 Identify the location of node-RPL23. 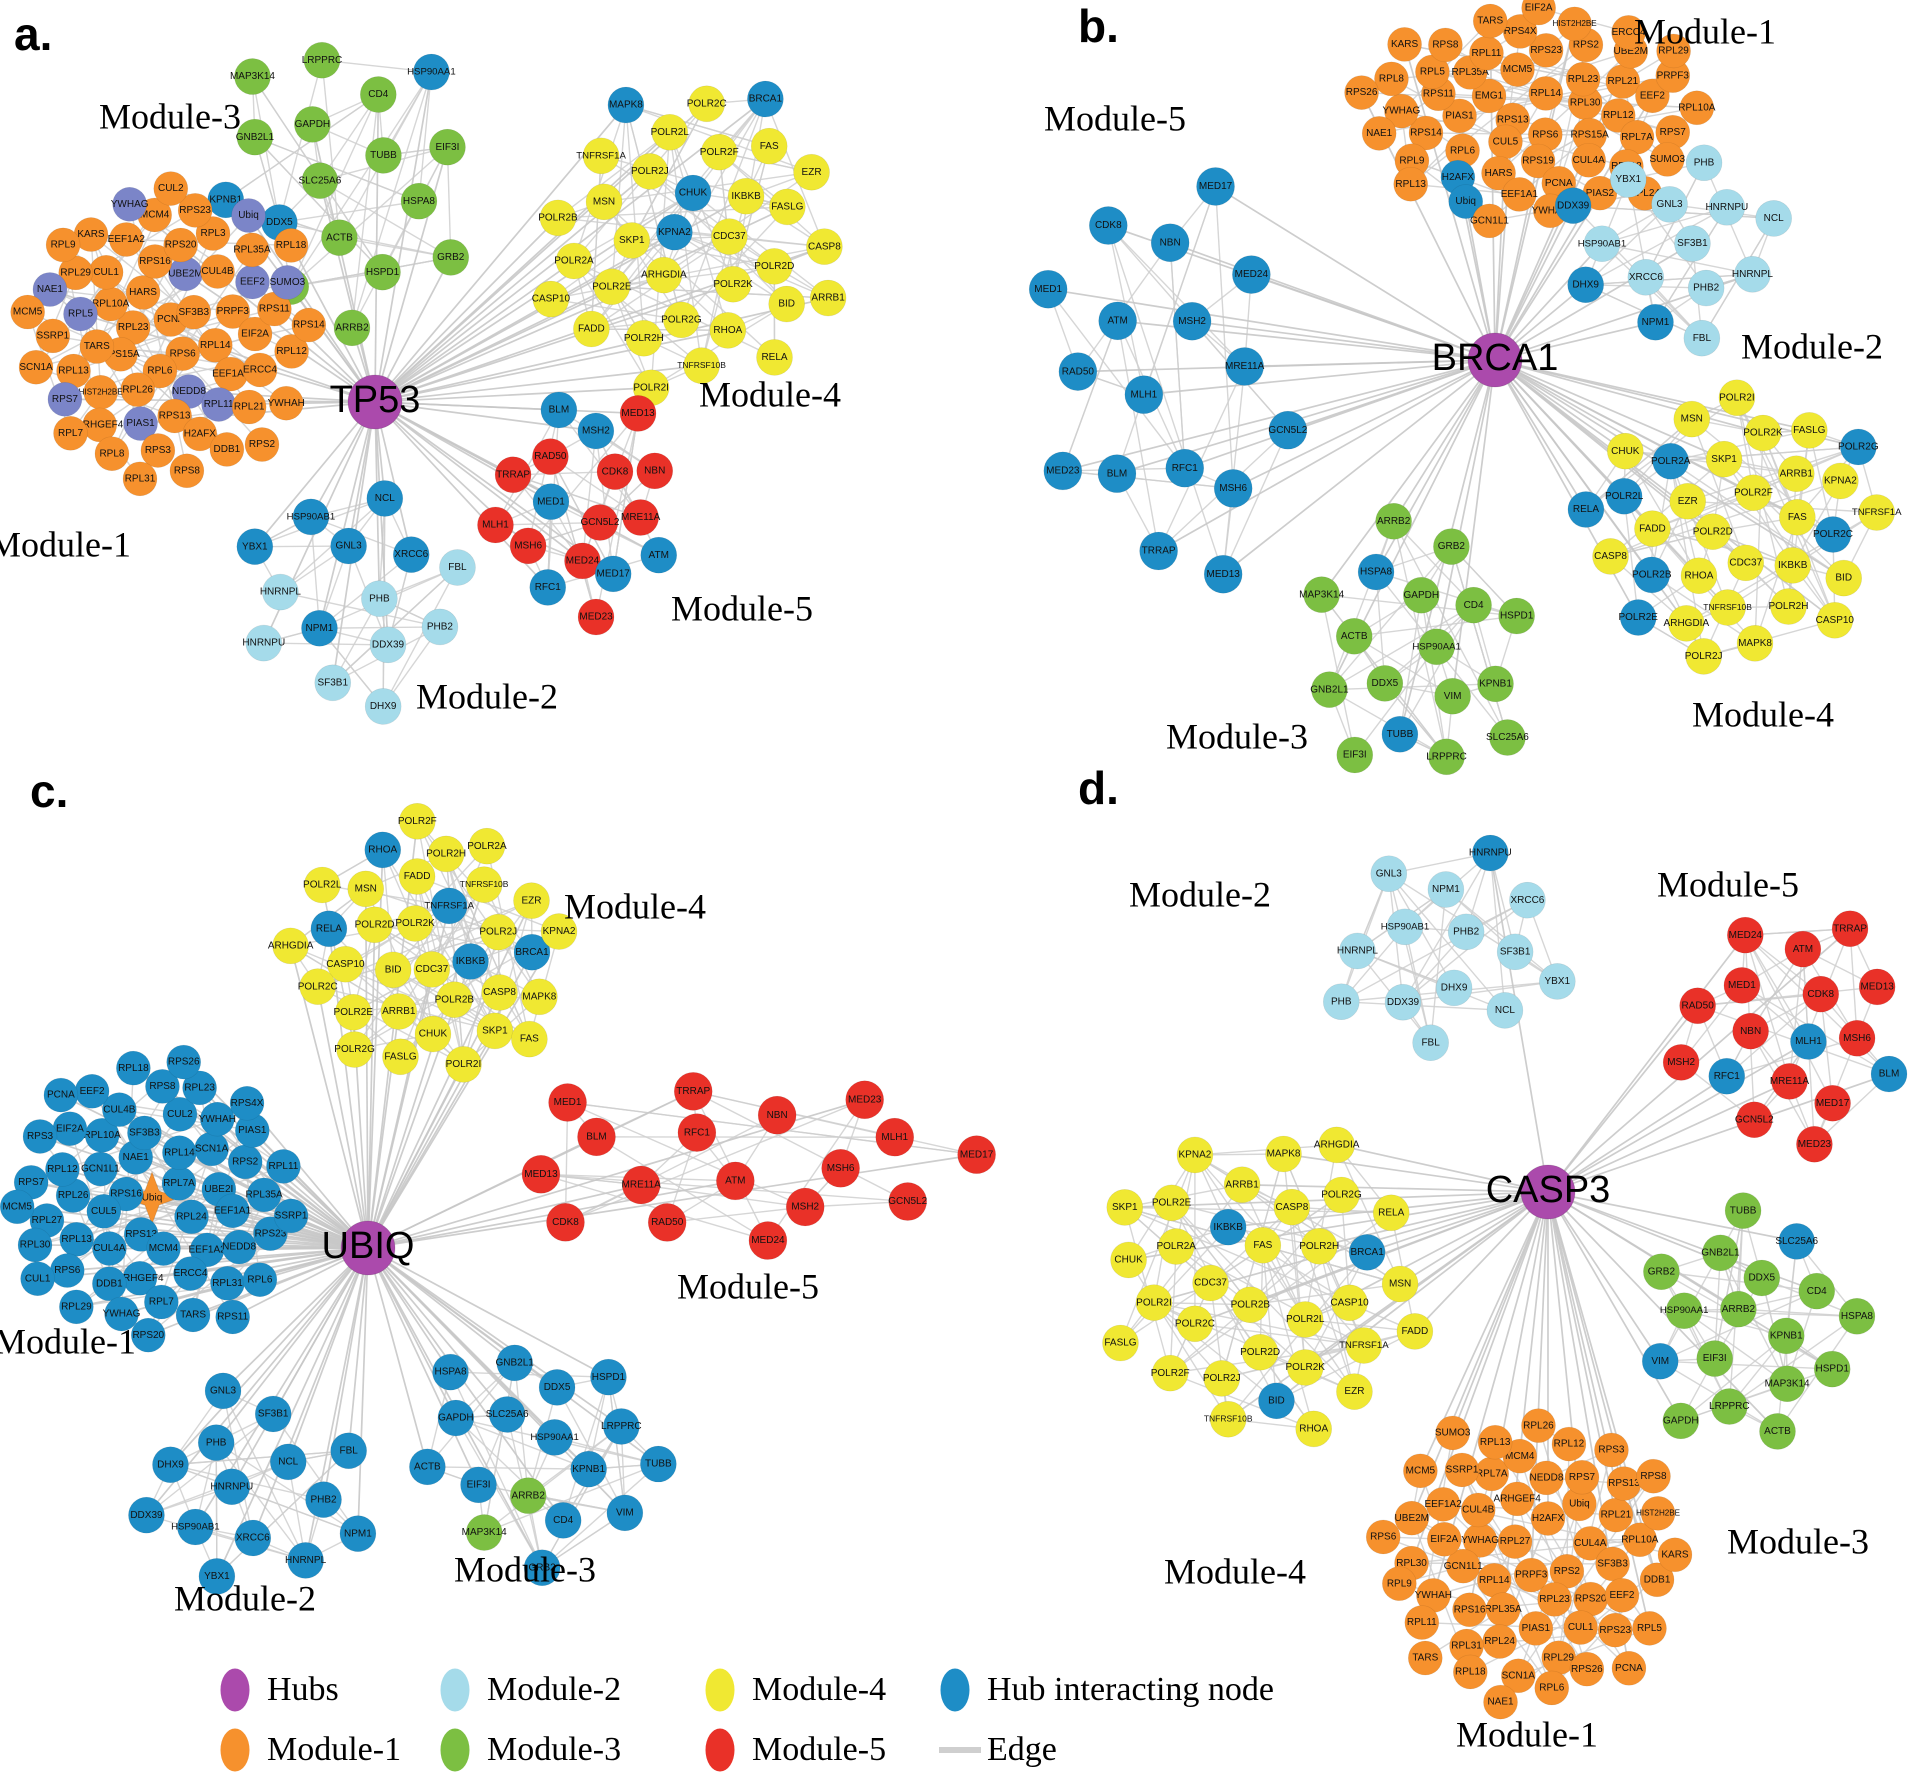
(1583, 79).